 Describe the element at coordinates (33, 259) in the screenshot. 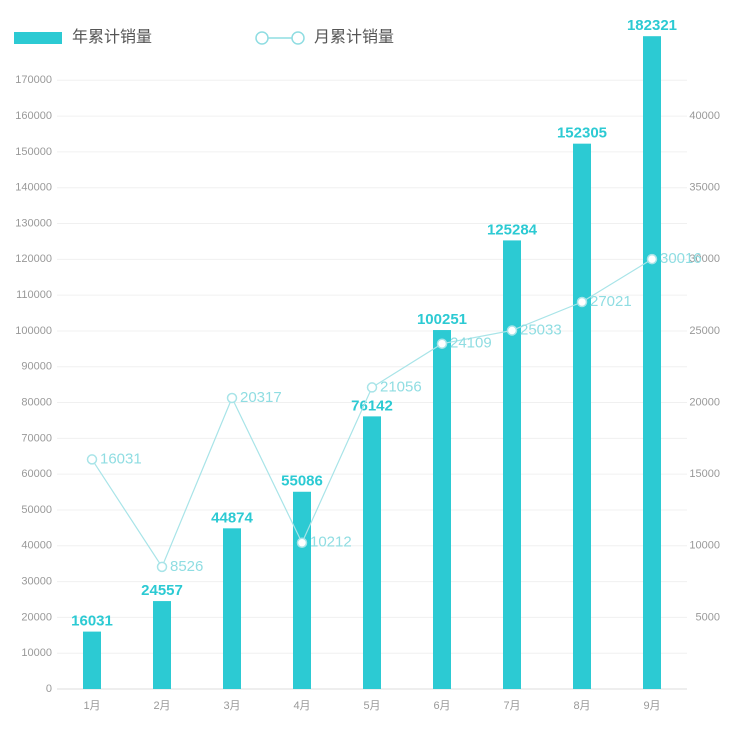

I see `y-tick-label: 120000` at that location.